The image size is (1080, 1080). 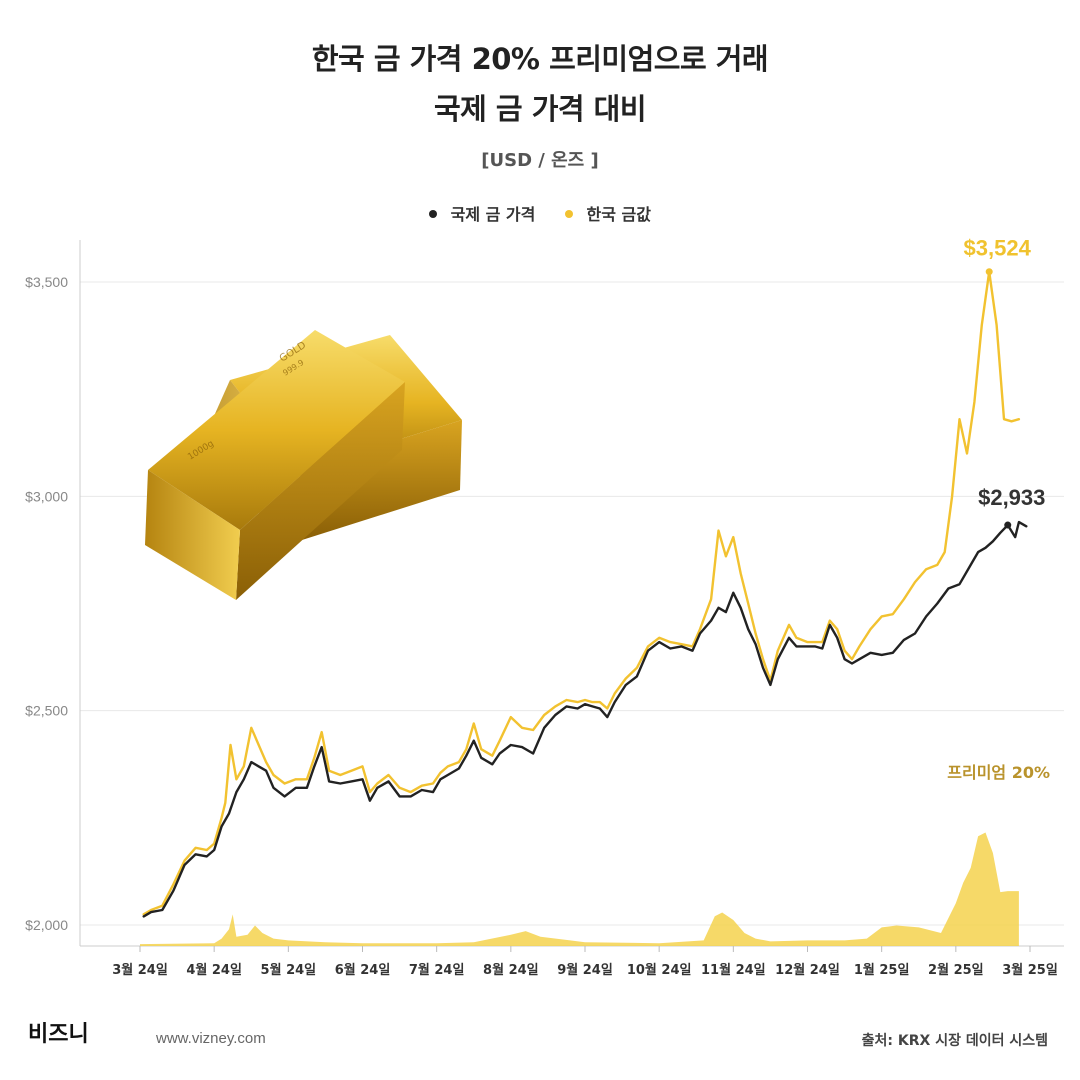 What do you see at coordinates (1004, 382) in the screenshot?
I see `annotation-layer: $3,524 $2,933` at bounding box center [1004, 382].